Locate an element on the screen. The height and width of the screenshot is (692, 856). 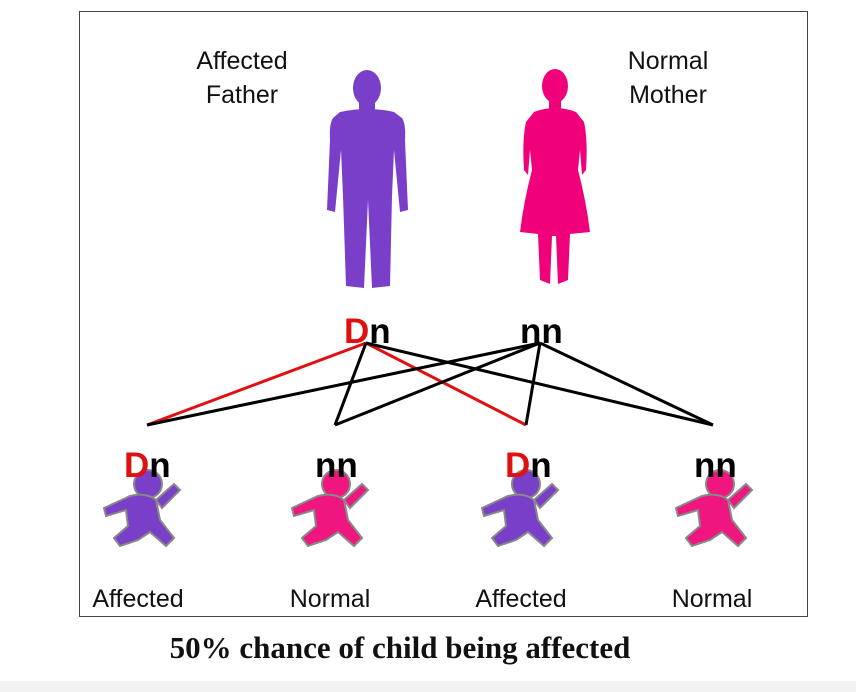
cross-line-father-n-child4 is located at coordinates (539, 384).